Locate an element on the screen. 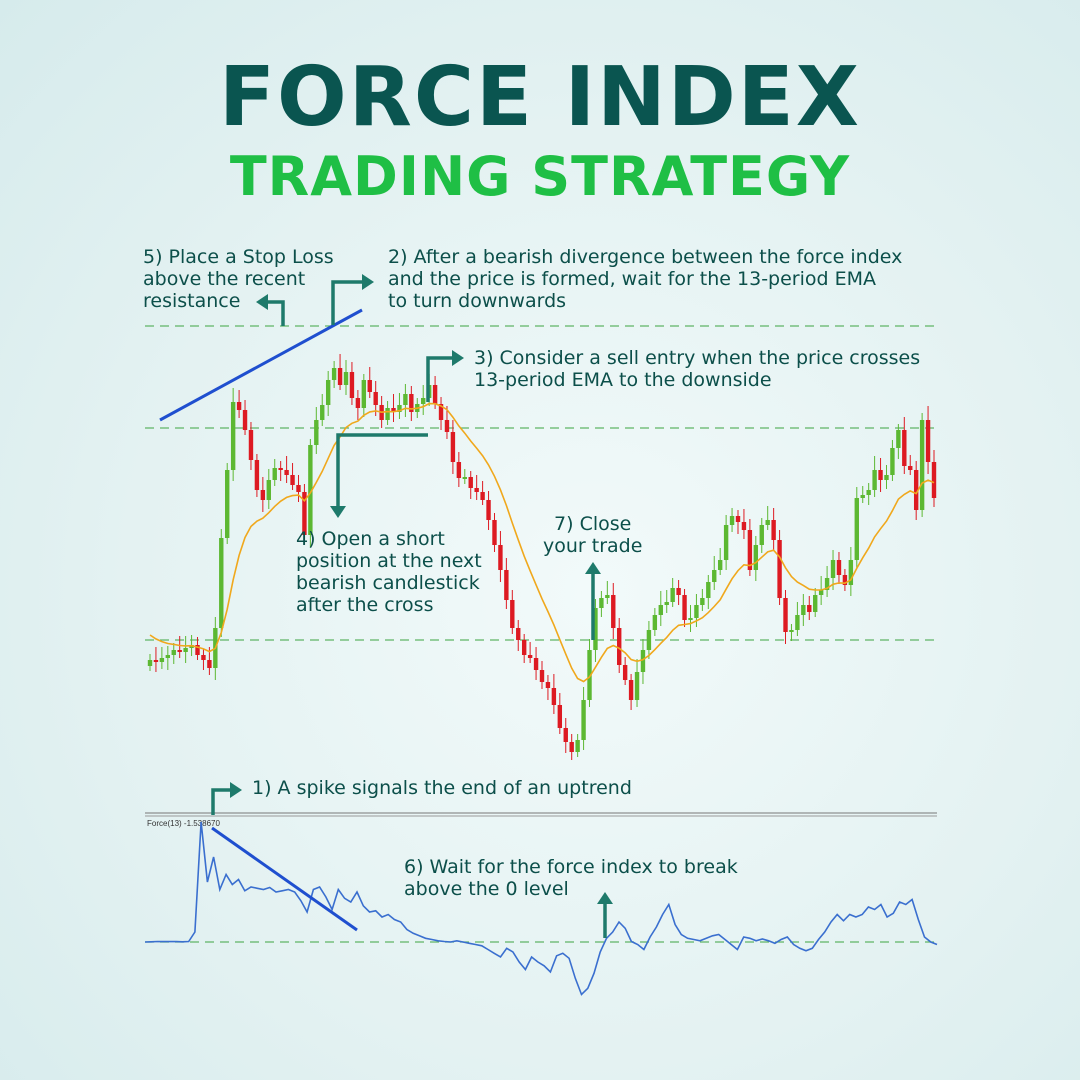 This screenshot has height=1080, width=1080. force-index-line is located at coordinates (541, 908).